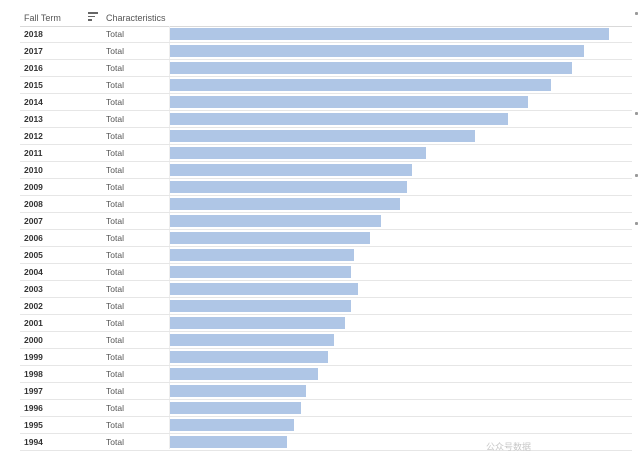  I want to click on bar-2016, so click(371, 68).